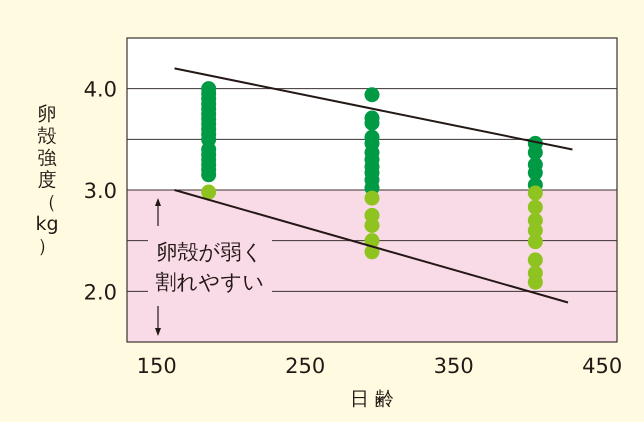  What do you see at coordinates (100, 90) in the screenshot?
I see `y-tick-label: 4.0` at bounding box center [100, 90].